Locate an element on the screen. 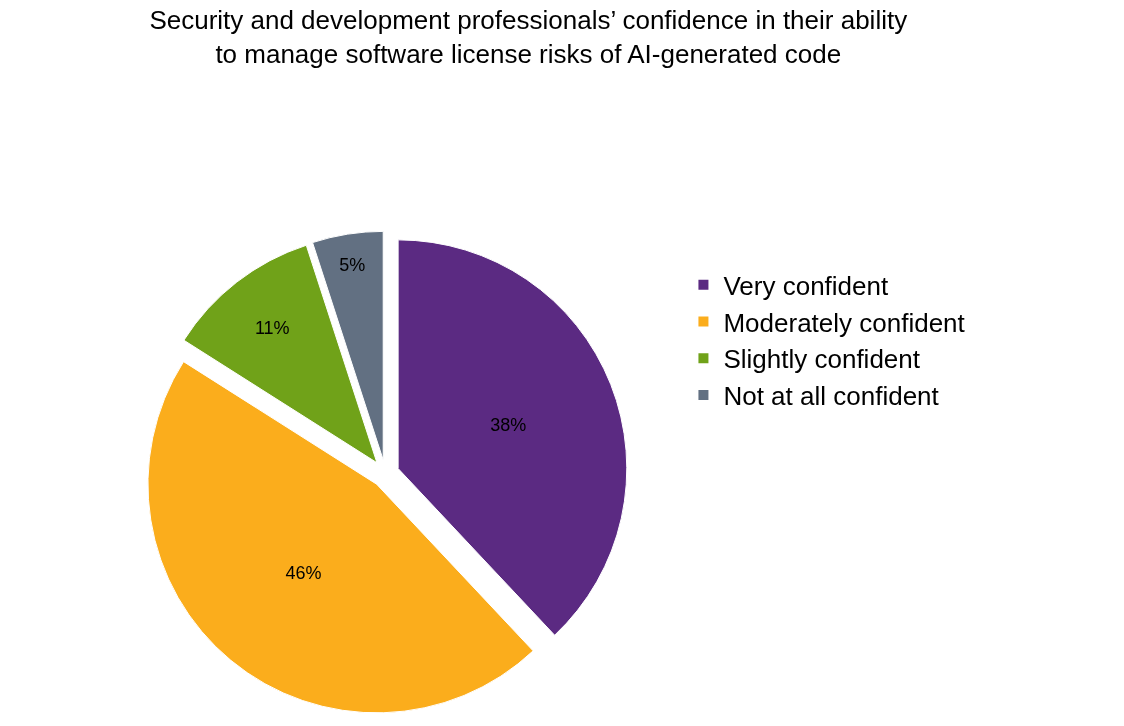  data-label: 38% is located at coordinates (508, 424).